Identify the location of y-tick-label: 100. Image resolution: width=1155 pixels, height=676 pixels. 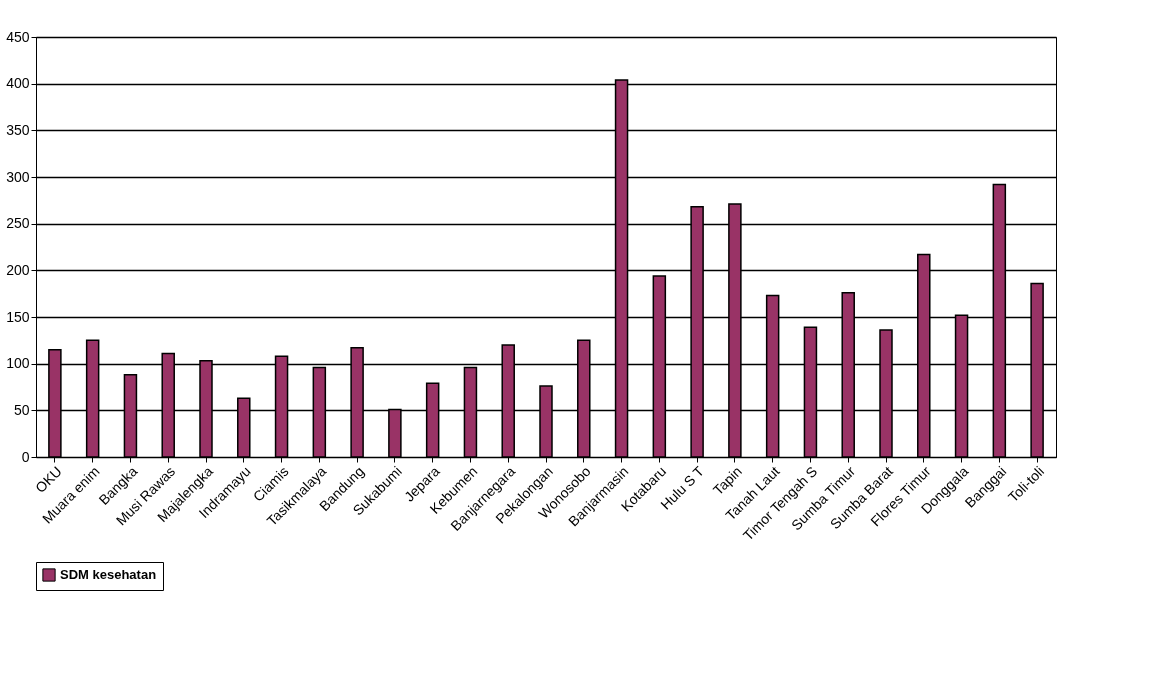
(18, 363).